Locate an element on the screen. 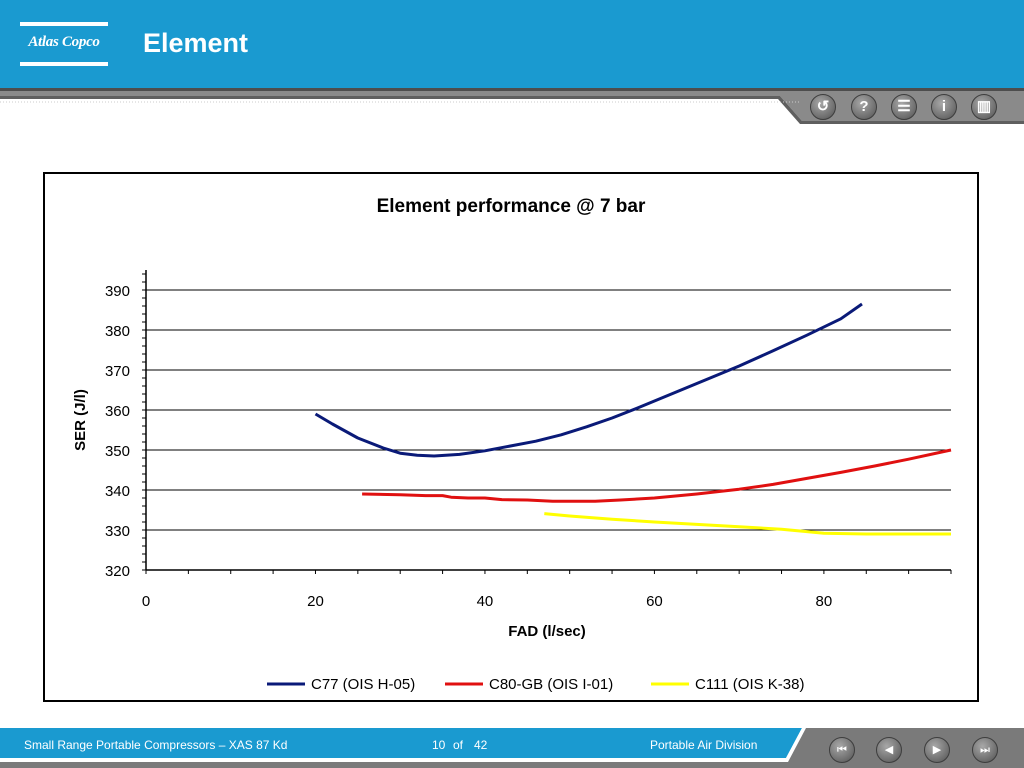 The image size is (1024, 768). x-tick-label: 80 is located at coordinates (824, 601).